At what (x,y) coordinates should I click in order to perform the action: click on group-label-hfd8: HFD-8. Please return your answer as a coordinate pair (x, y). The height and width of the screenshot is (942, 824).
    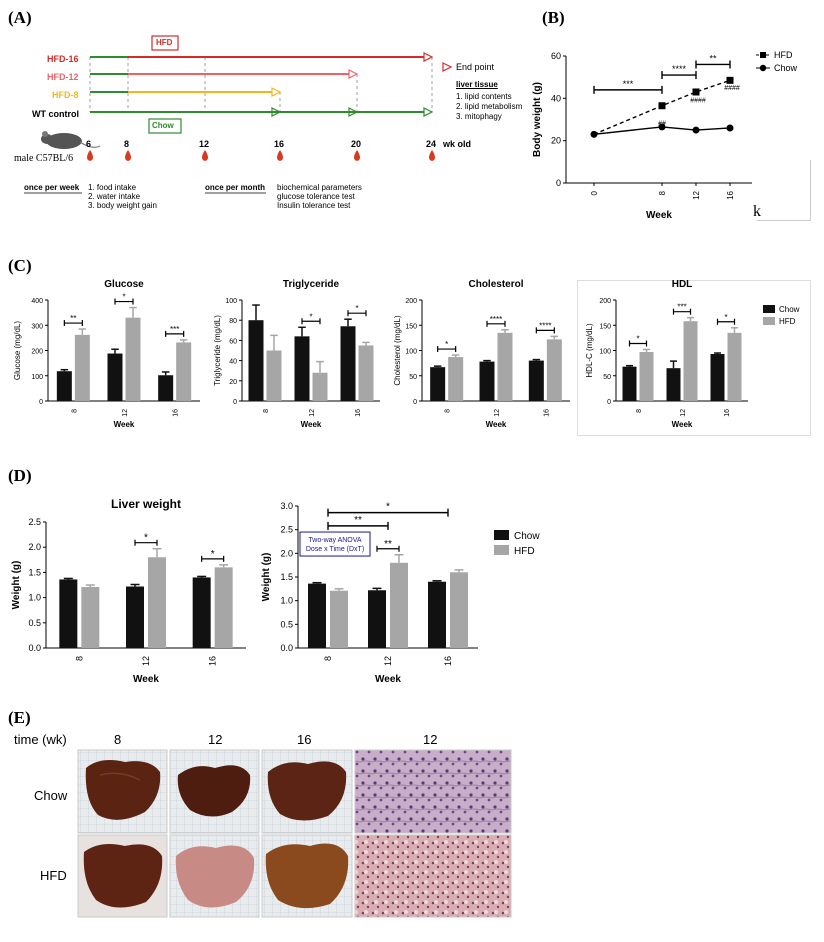
    Looking at the image, I should click on (65, 95).